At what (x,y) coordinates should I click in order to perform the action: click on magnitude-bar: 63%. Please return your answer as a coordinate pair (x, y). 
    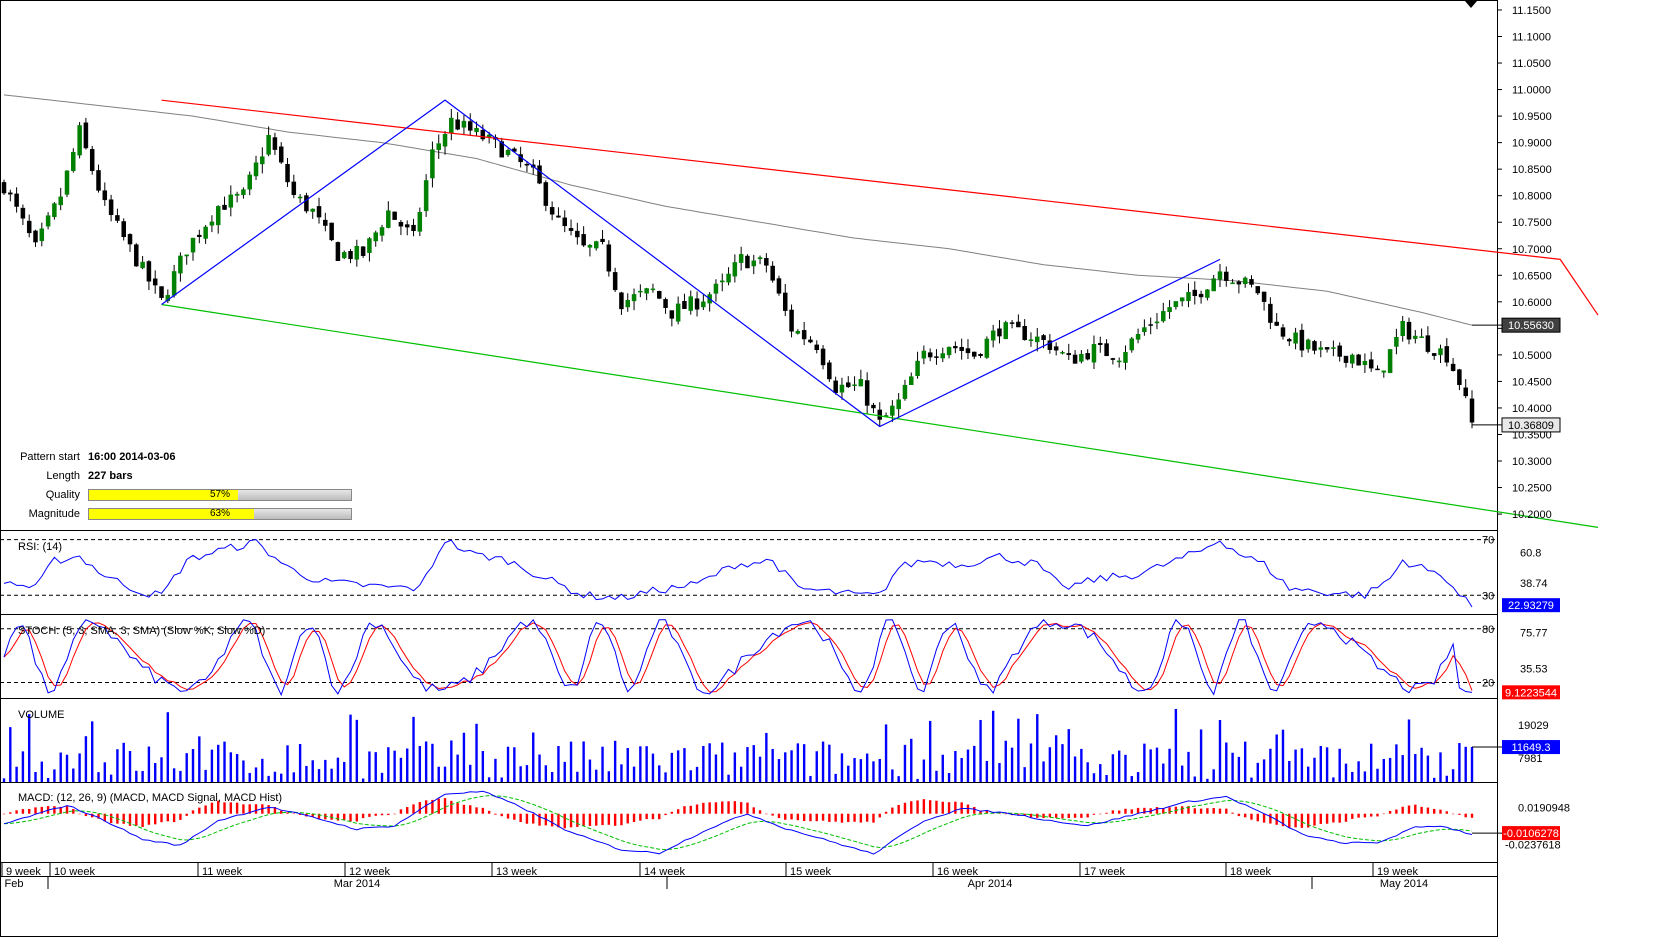
    Looking at the image, I should click on (220, 514).